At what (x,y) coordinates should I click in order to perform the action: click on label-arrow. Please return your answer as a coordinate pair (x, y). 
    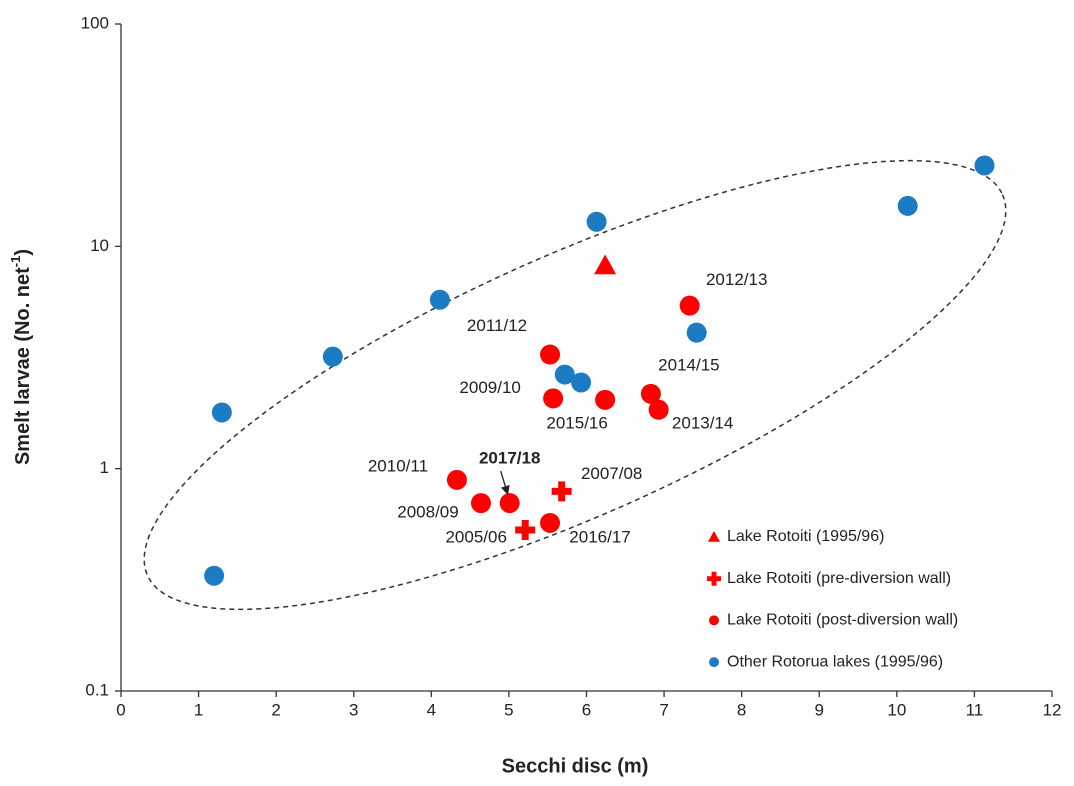
    Looking at the image, I should click on (505, 482).